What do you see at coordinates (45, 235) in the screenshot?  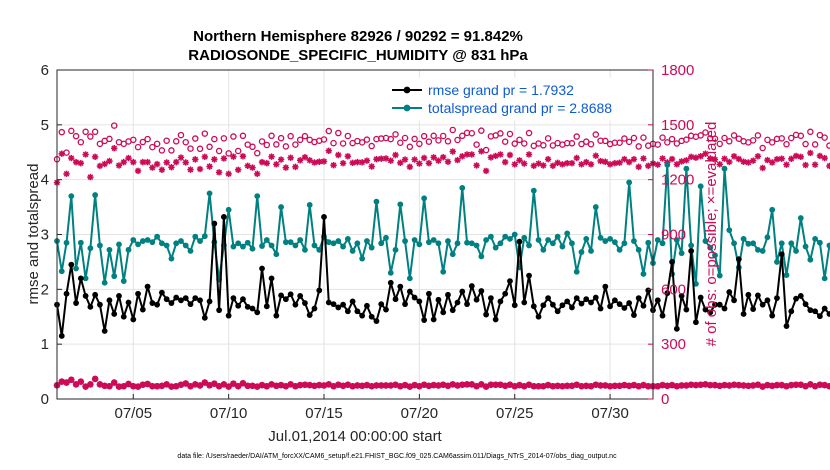 I see `left-tick-label: 3` at bounding box center [45, 235].